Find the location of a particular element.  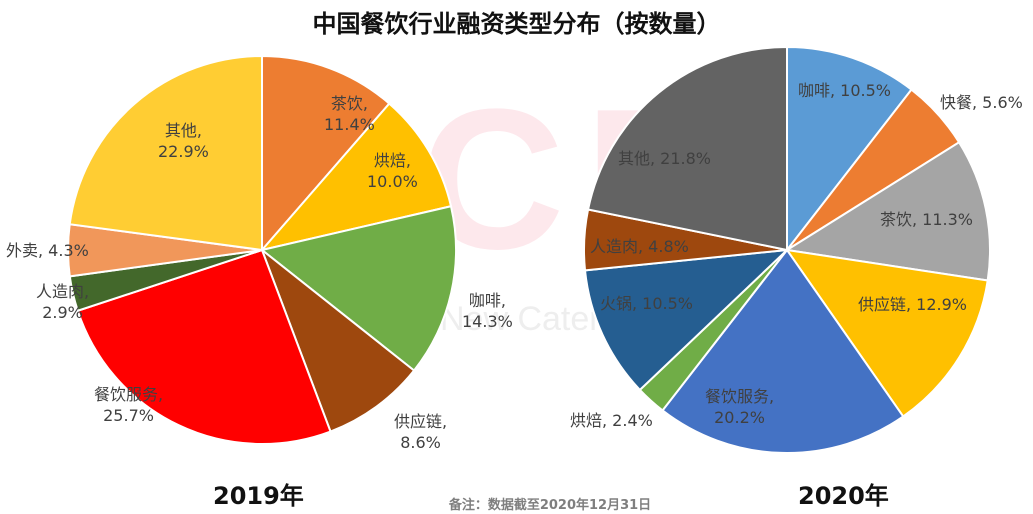

slice-label: 其他, 21.8% is located at coordinates (665, 158).